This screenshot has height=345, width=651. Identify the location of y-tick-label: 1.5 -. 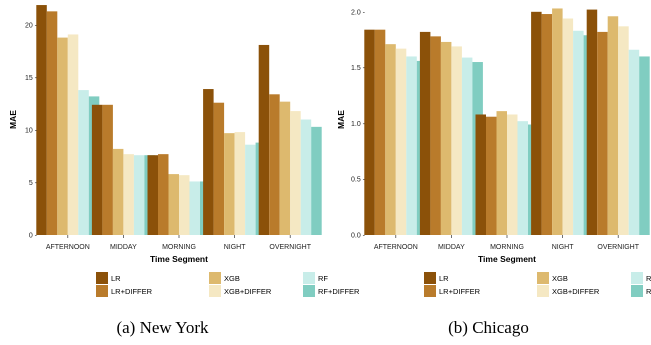
(358, 68).